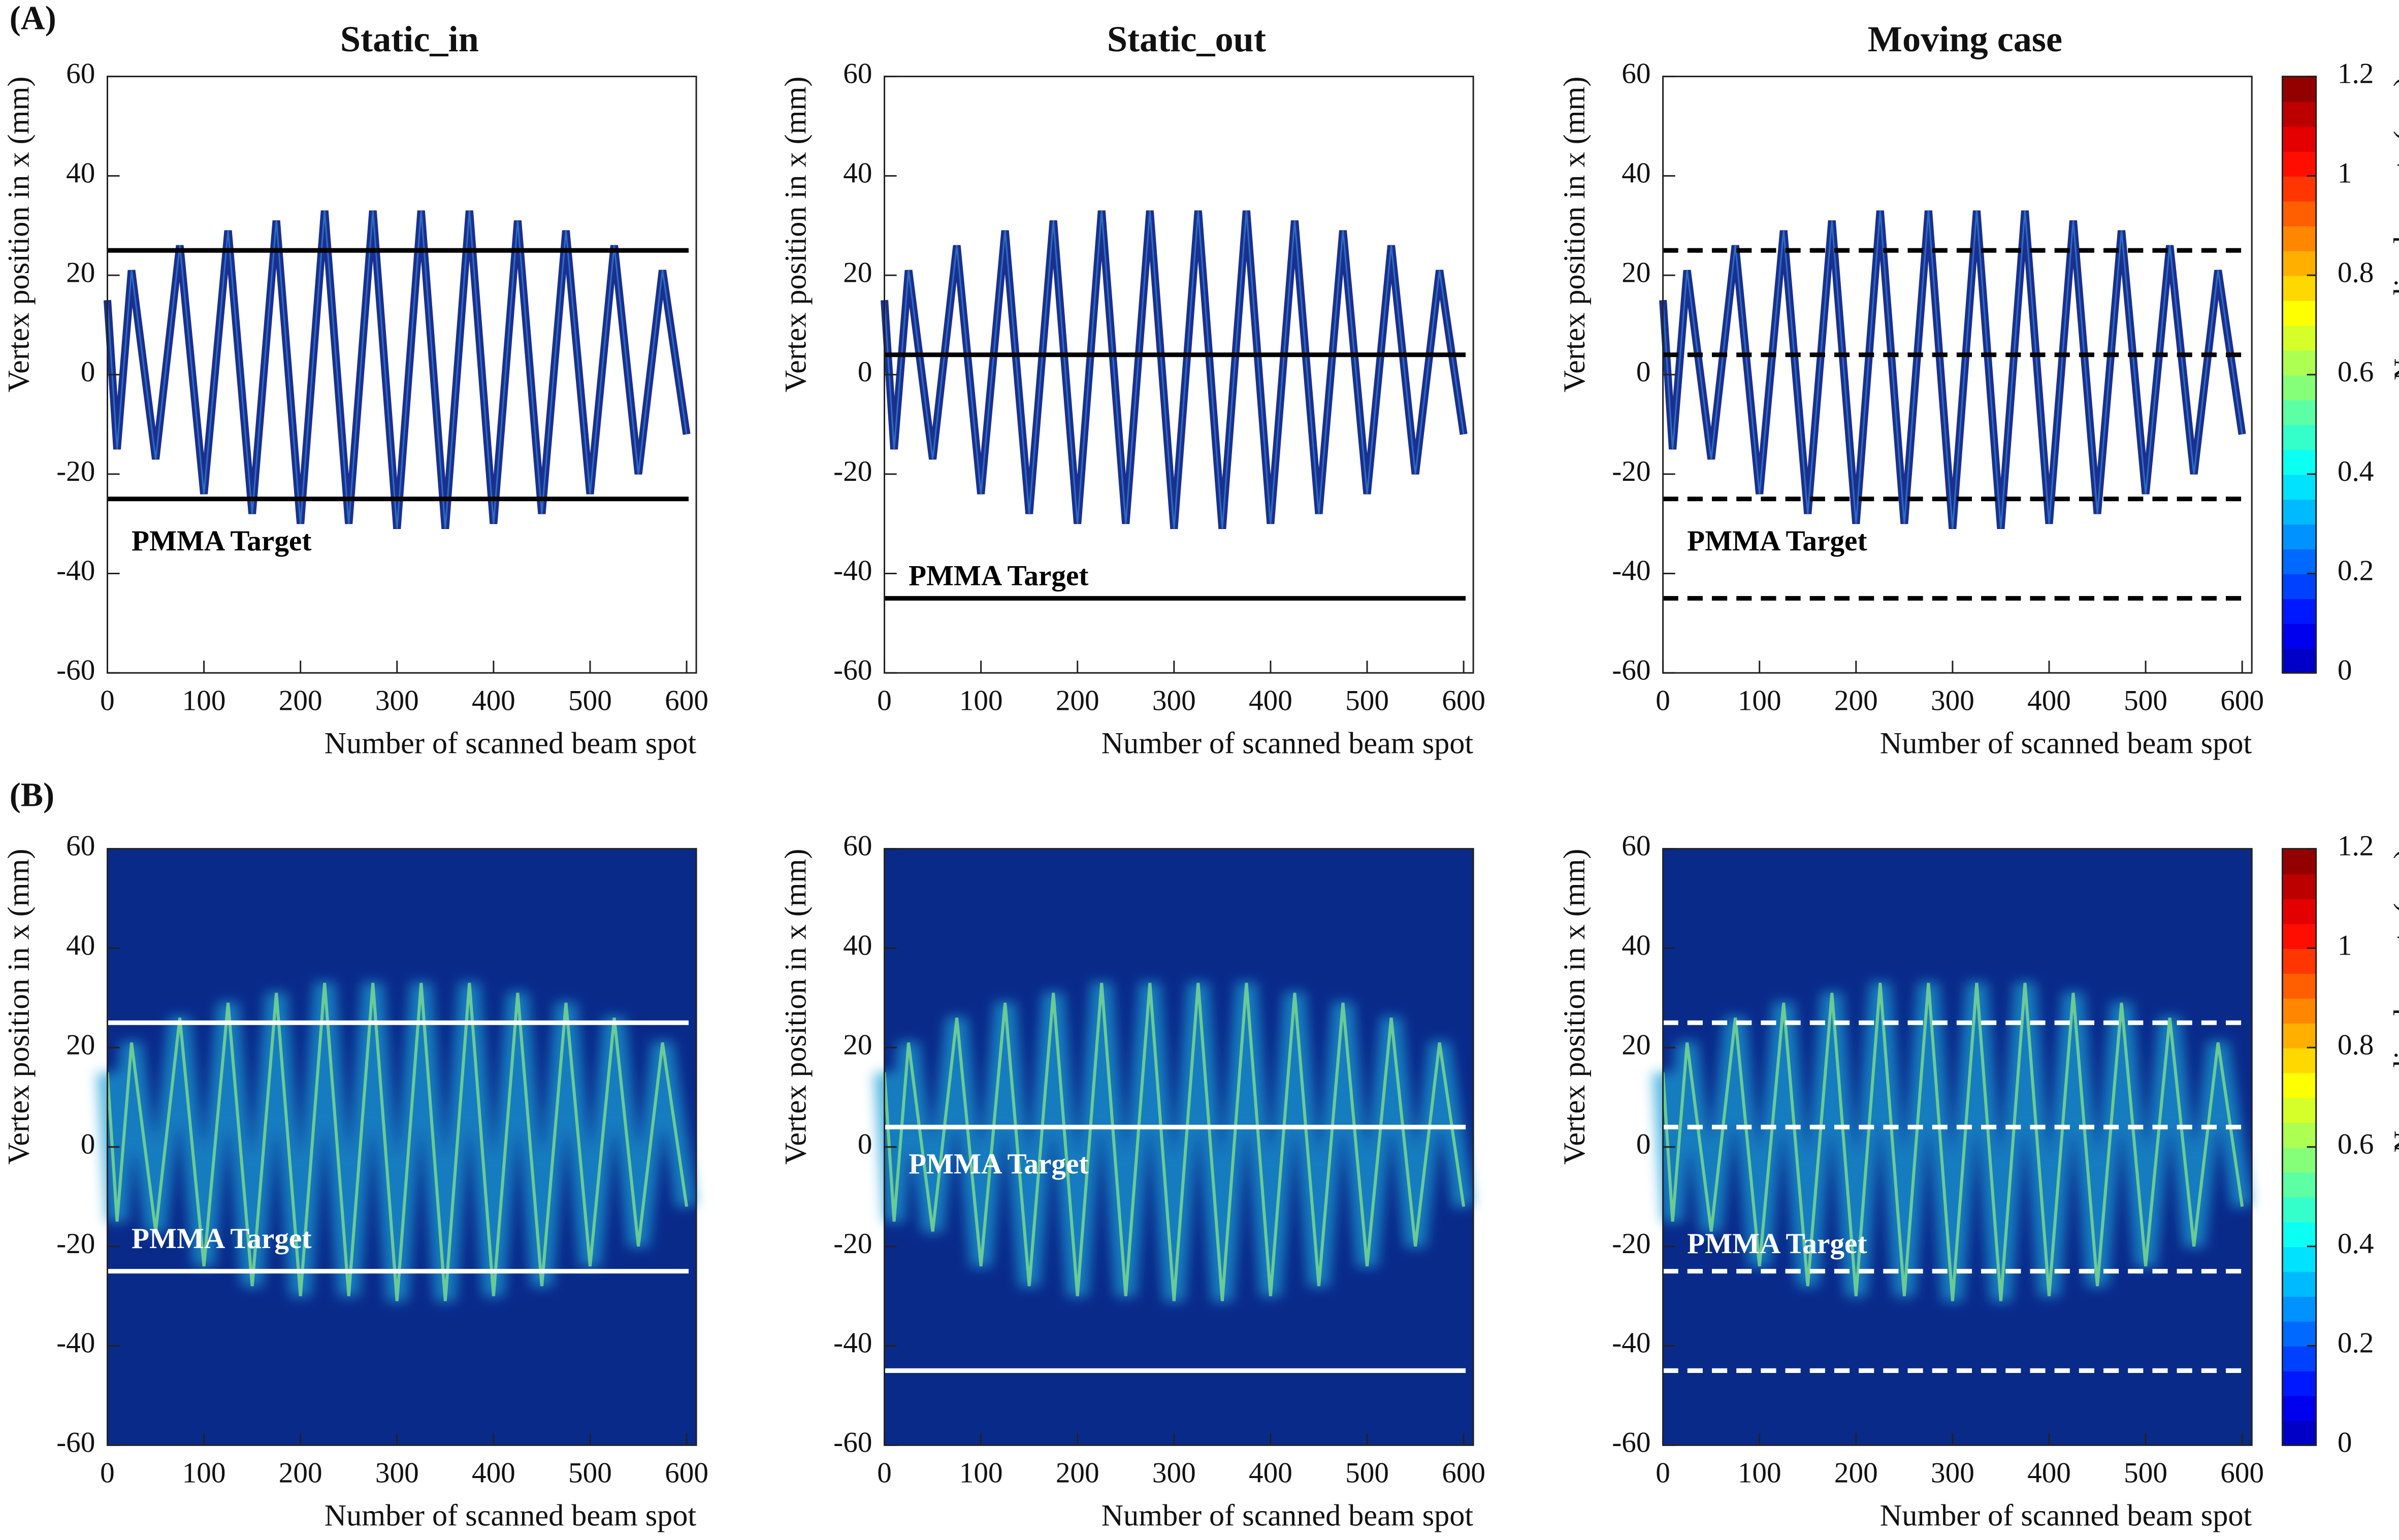  What do you see at coordinates (2356, 272) in the screenshot?
I see `colorbar-tick-label: 0.8` at bounding box center [2356, 272].